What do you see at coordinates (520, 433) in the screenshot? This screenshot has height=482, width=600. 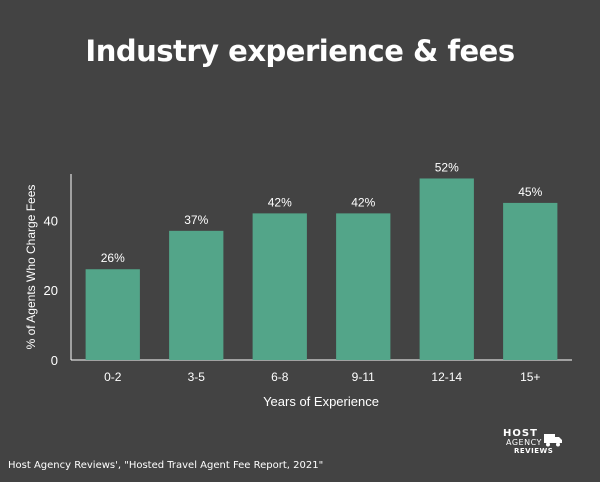 I see `logo-line-host: HOST` at bounding box center [520, 433].